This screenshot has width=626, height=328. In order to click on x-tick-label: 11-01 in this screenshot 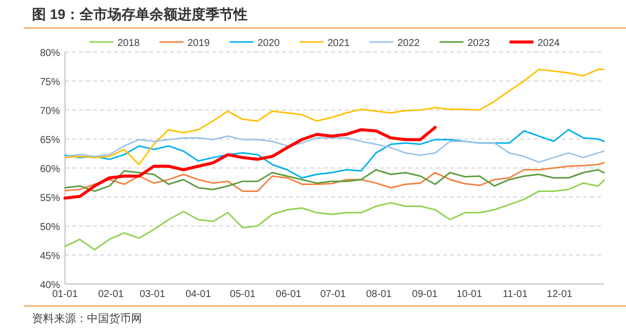, I will do `click(515, 294)`.